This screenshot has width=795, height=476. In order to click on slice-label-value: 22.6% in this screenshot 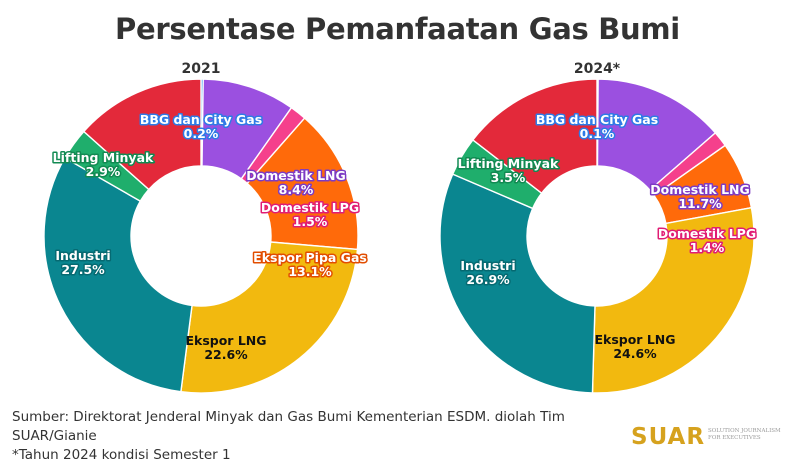, I will do `click(226, 354)`.